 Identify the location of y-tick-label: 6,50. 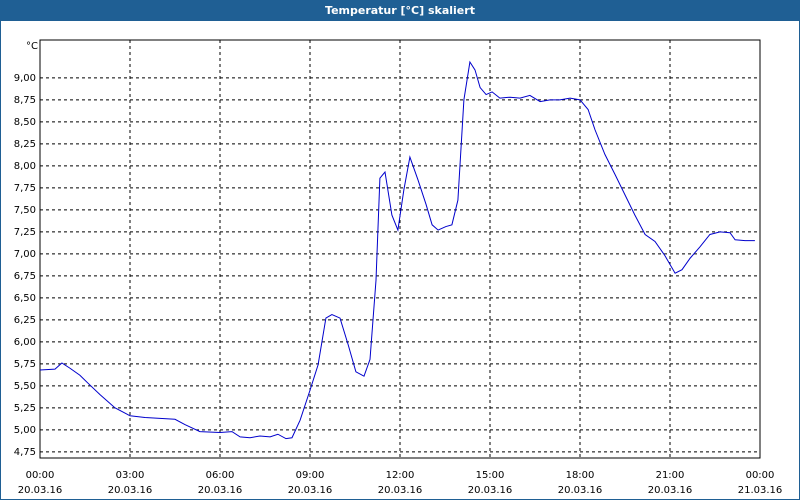
(25, 298).